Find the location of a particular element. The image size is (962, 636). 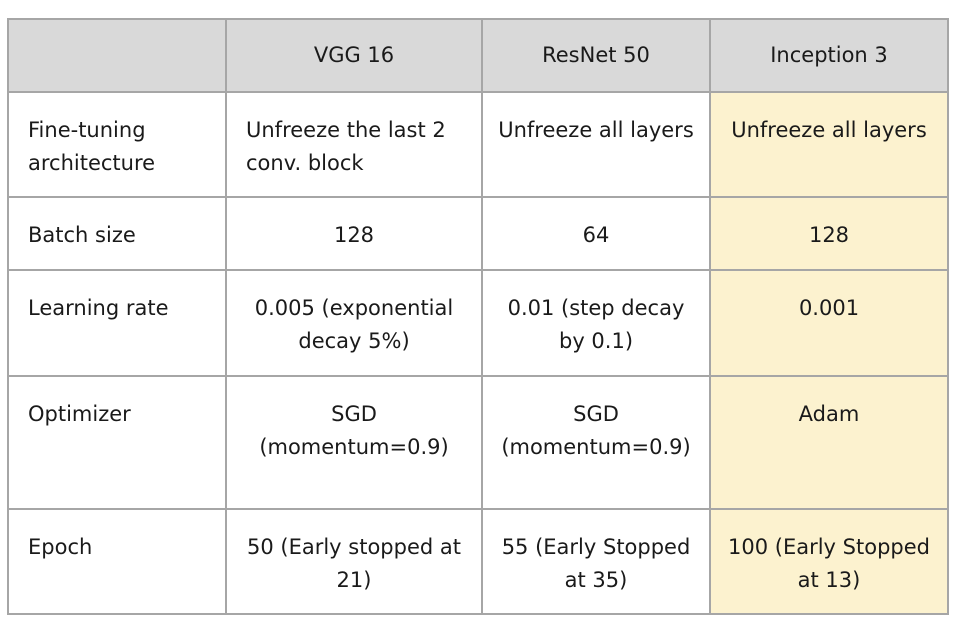

cell-inception3: Adam is located at coordinates (829, 442).